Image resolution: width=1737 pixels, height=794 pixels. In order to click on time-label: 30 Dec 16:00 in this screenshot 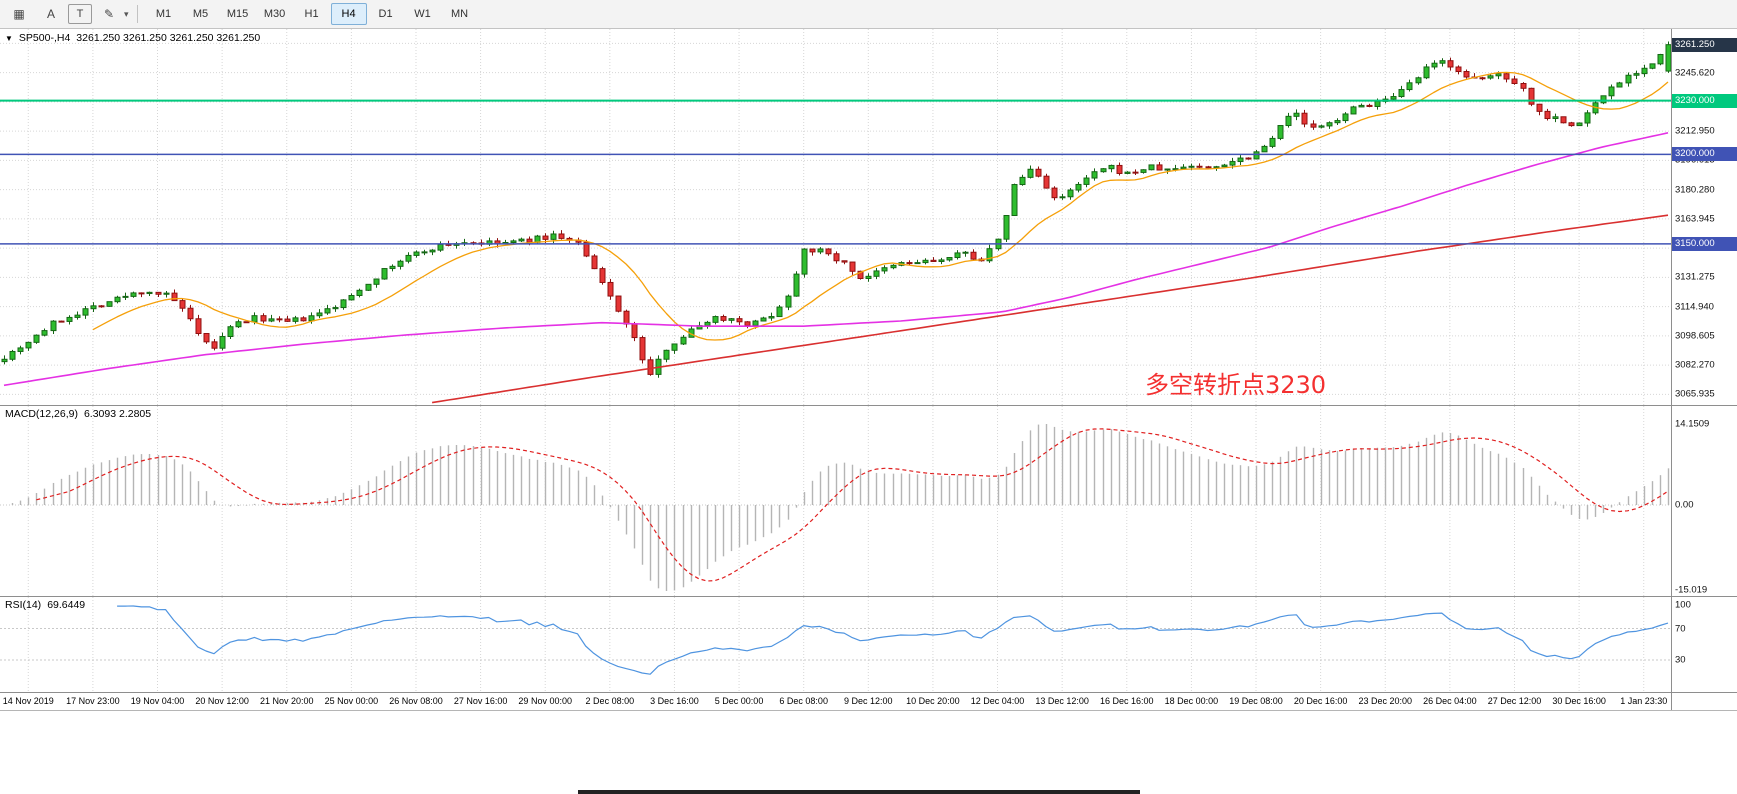, I will do `click(1579, 701)`.